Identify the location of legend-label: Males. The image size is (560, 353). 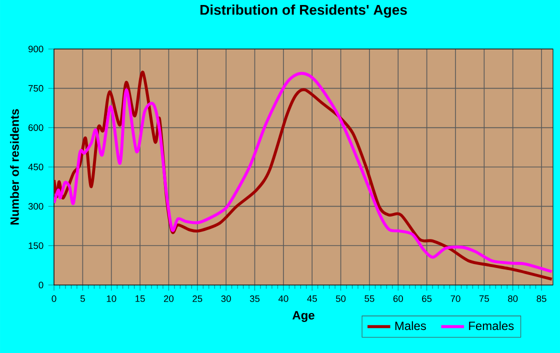
(410, 325).